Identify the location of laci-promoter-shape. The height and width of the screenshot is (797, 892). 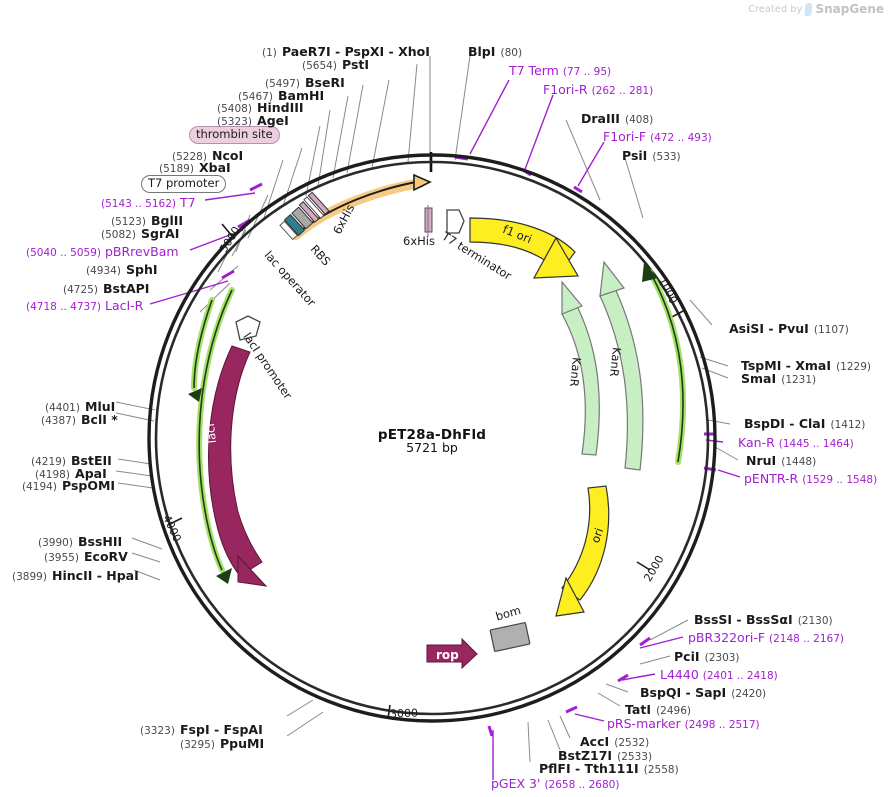
(248, 328).